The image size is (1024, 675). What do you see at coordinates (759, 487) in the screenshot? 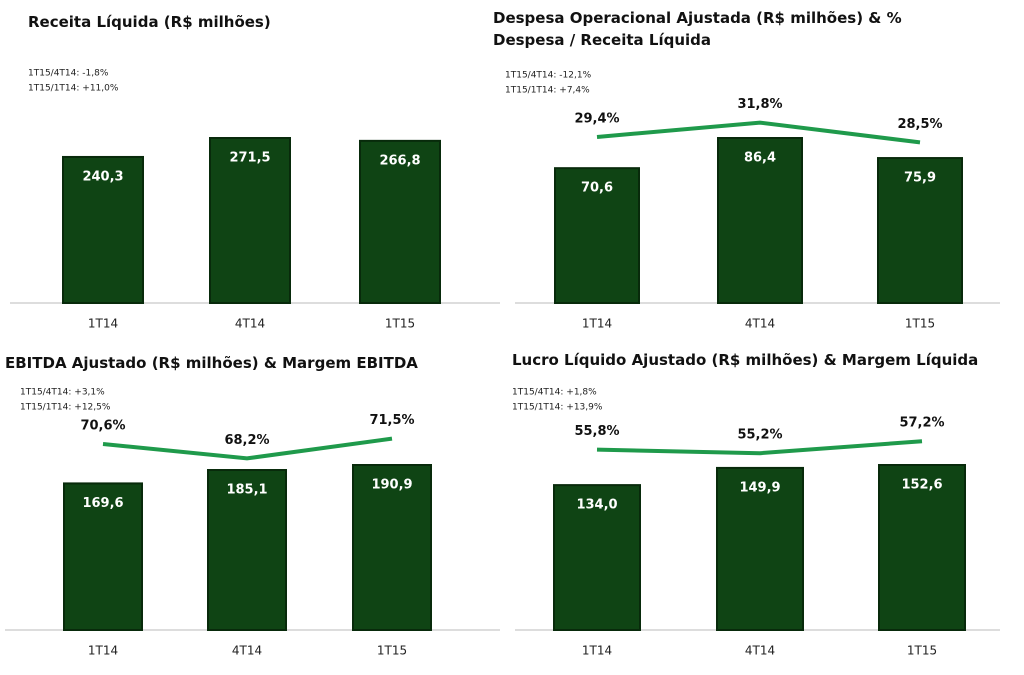
I see `bar-value-label: 149,9` at bounding box center [759, 487].